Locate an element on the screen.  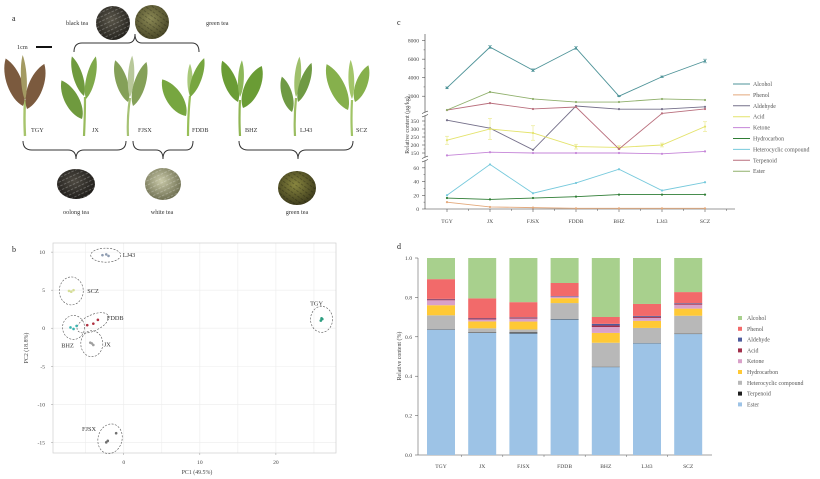
green-tea-pile-icon is located at coordinates (152, 22).